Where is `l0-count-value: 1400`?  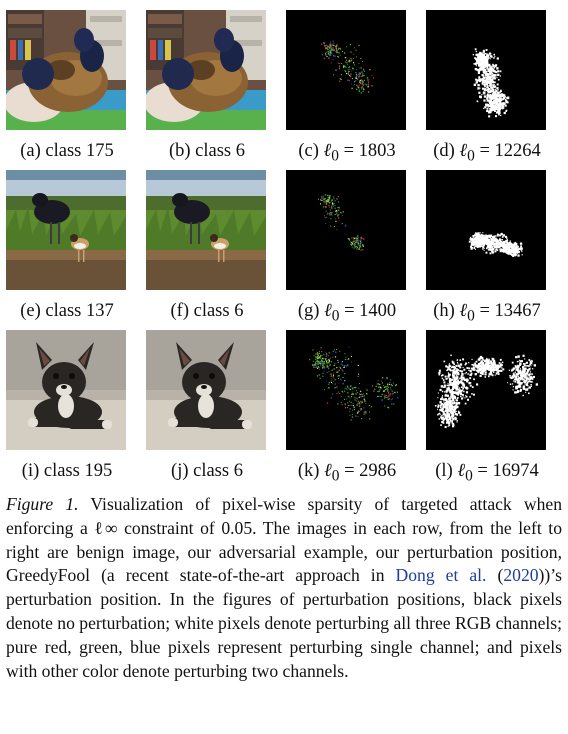
l0-count-value: 1400 is located at coordinates (378, 311).